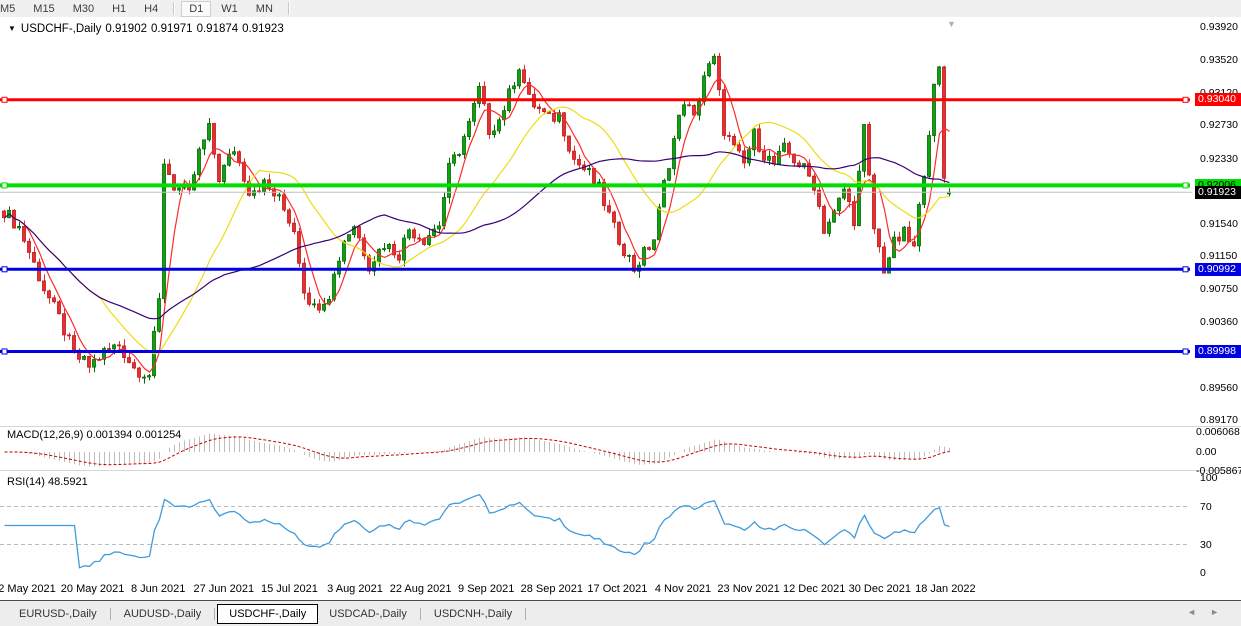  I want to click on chart-shift-marker-icon: ▼, so click(951, 24).